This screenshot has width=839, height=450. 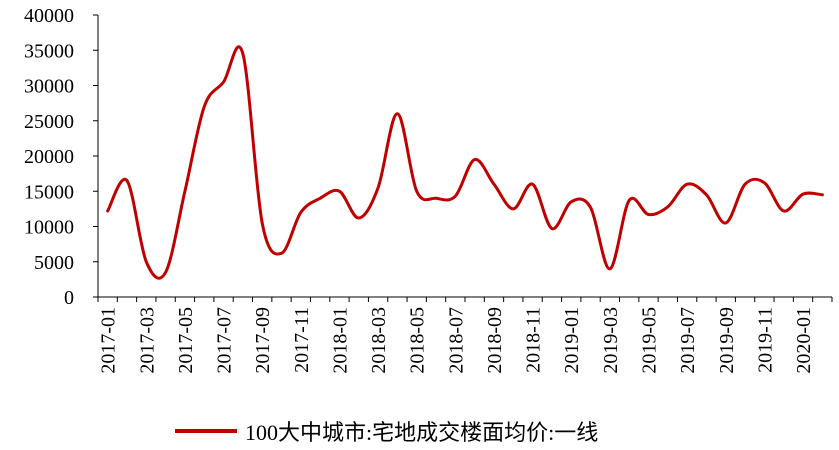 I want to click on legend-line-swatch, so click(x=206, y=431).